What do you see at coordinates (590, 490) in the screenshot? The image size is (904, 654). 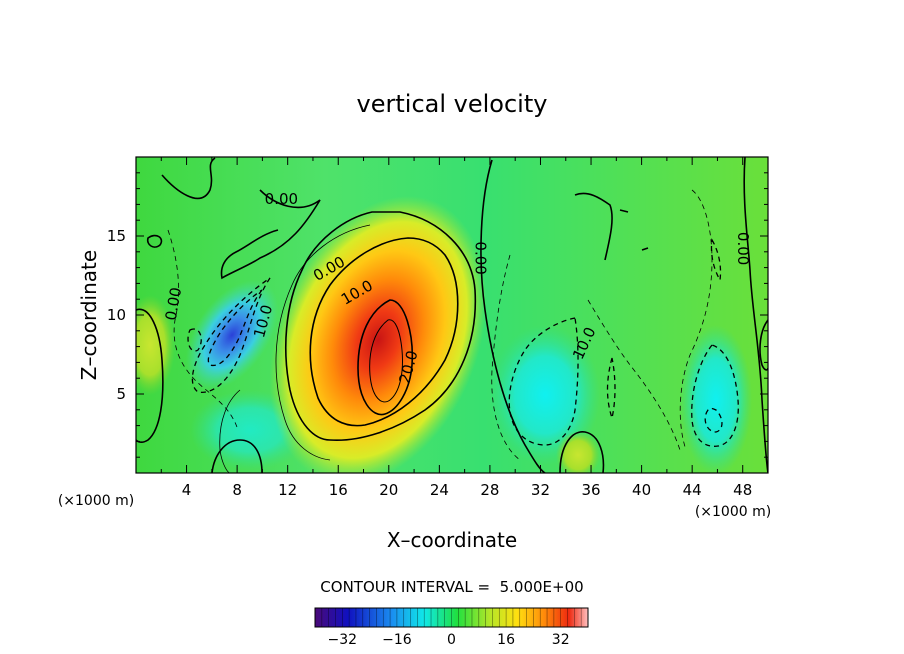 I see `x-tick-label: 36` at bounding box center [590, 490].